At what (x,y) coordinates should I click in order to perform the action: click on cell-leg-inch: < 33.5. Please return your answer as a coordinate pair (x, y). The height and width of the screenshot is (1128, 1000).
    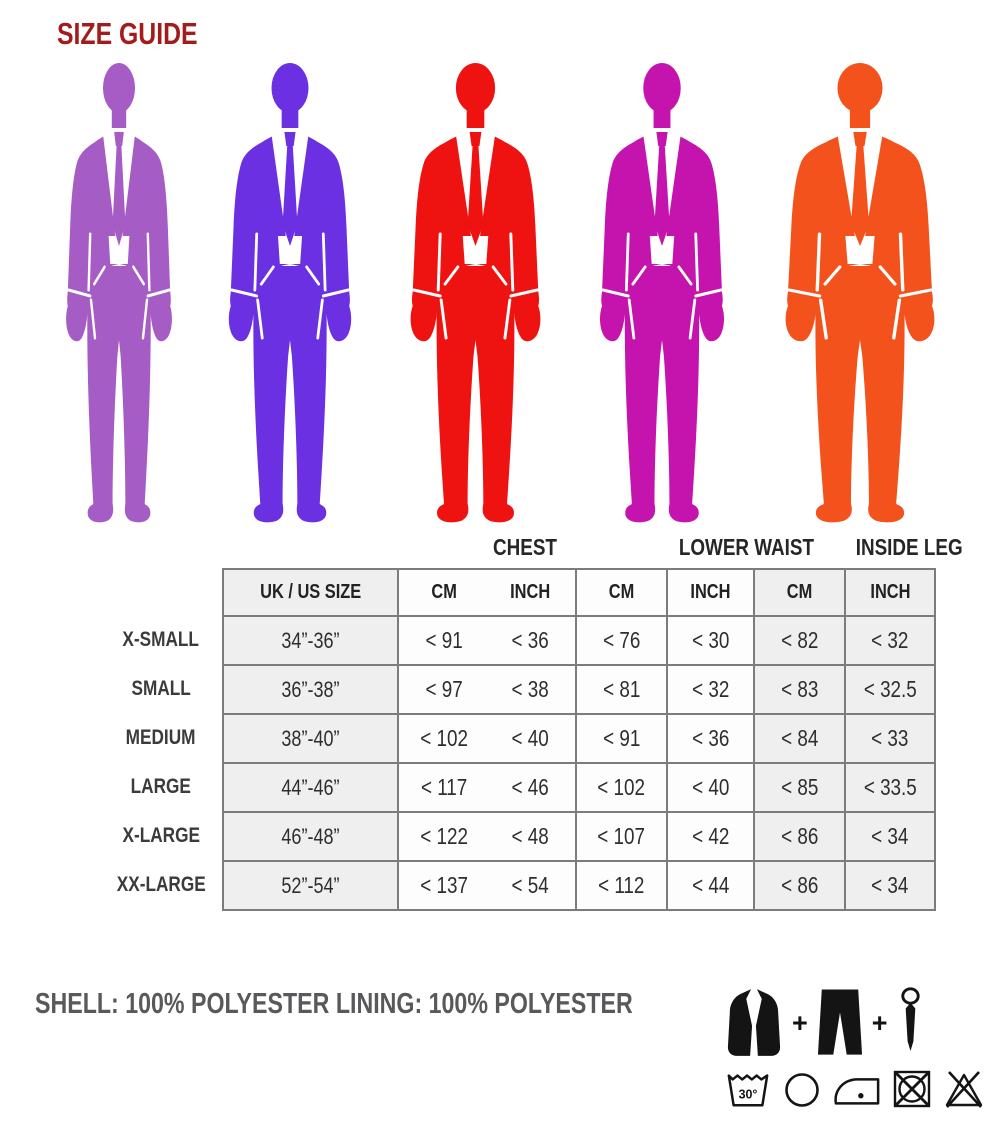
    Looking at the image, I should click on (890, 787).